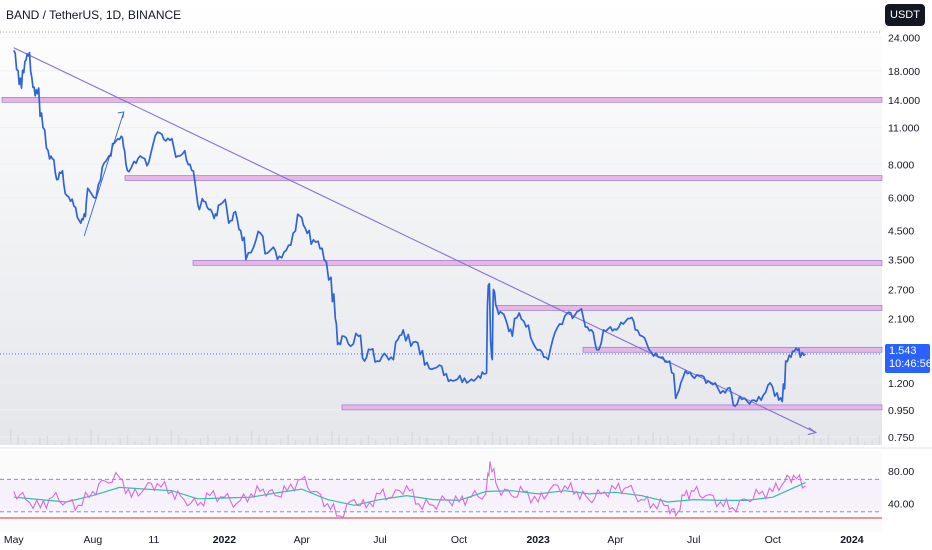  What do you see at coordinates (901, 472) in the screenshot?
I see `rsi-tick-label: 80.00` at bounding box center [901, 472].